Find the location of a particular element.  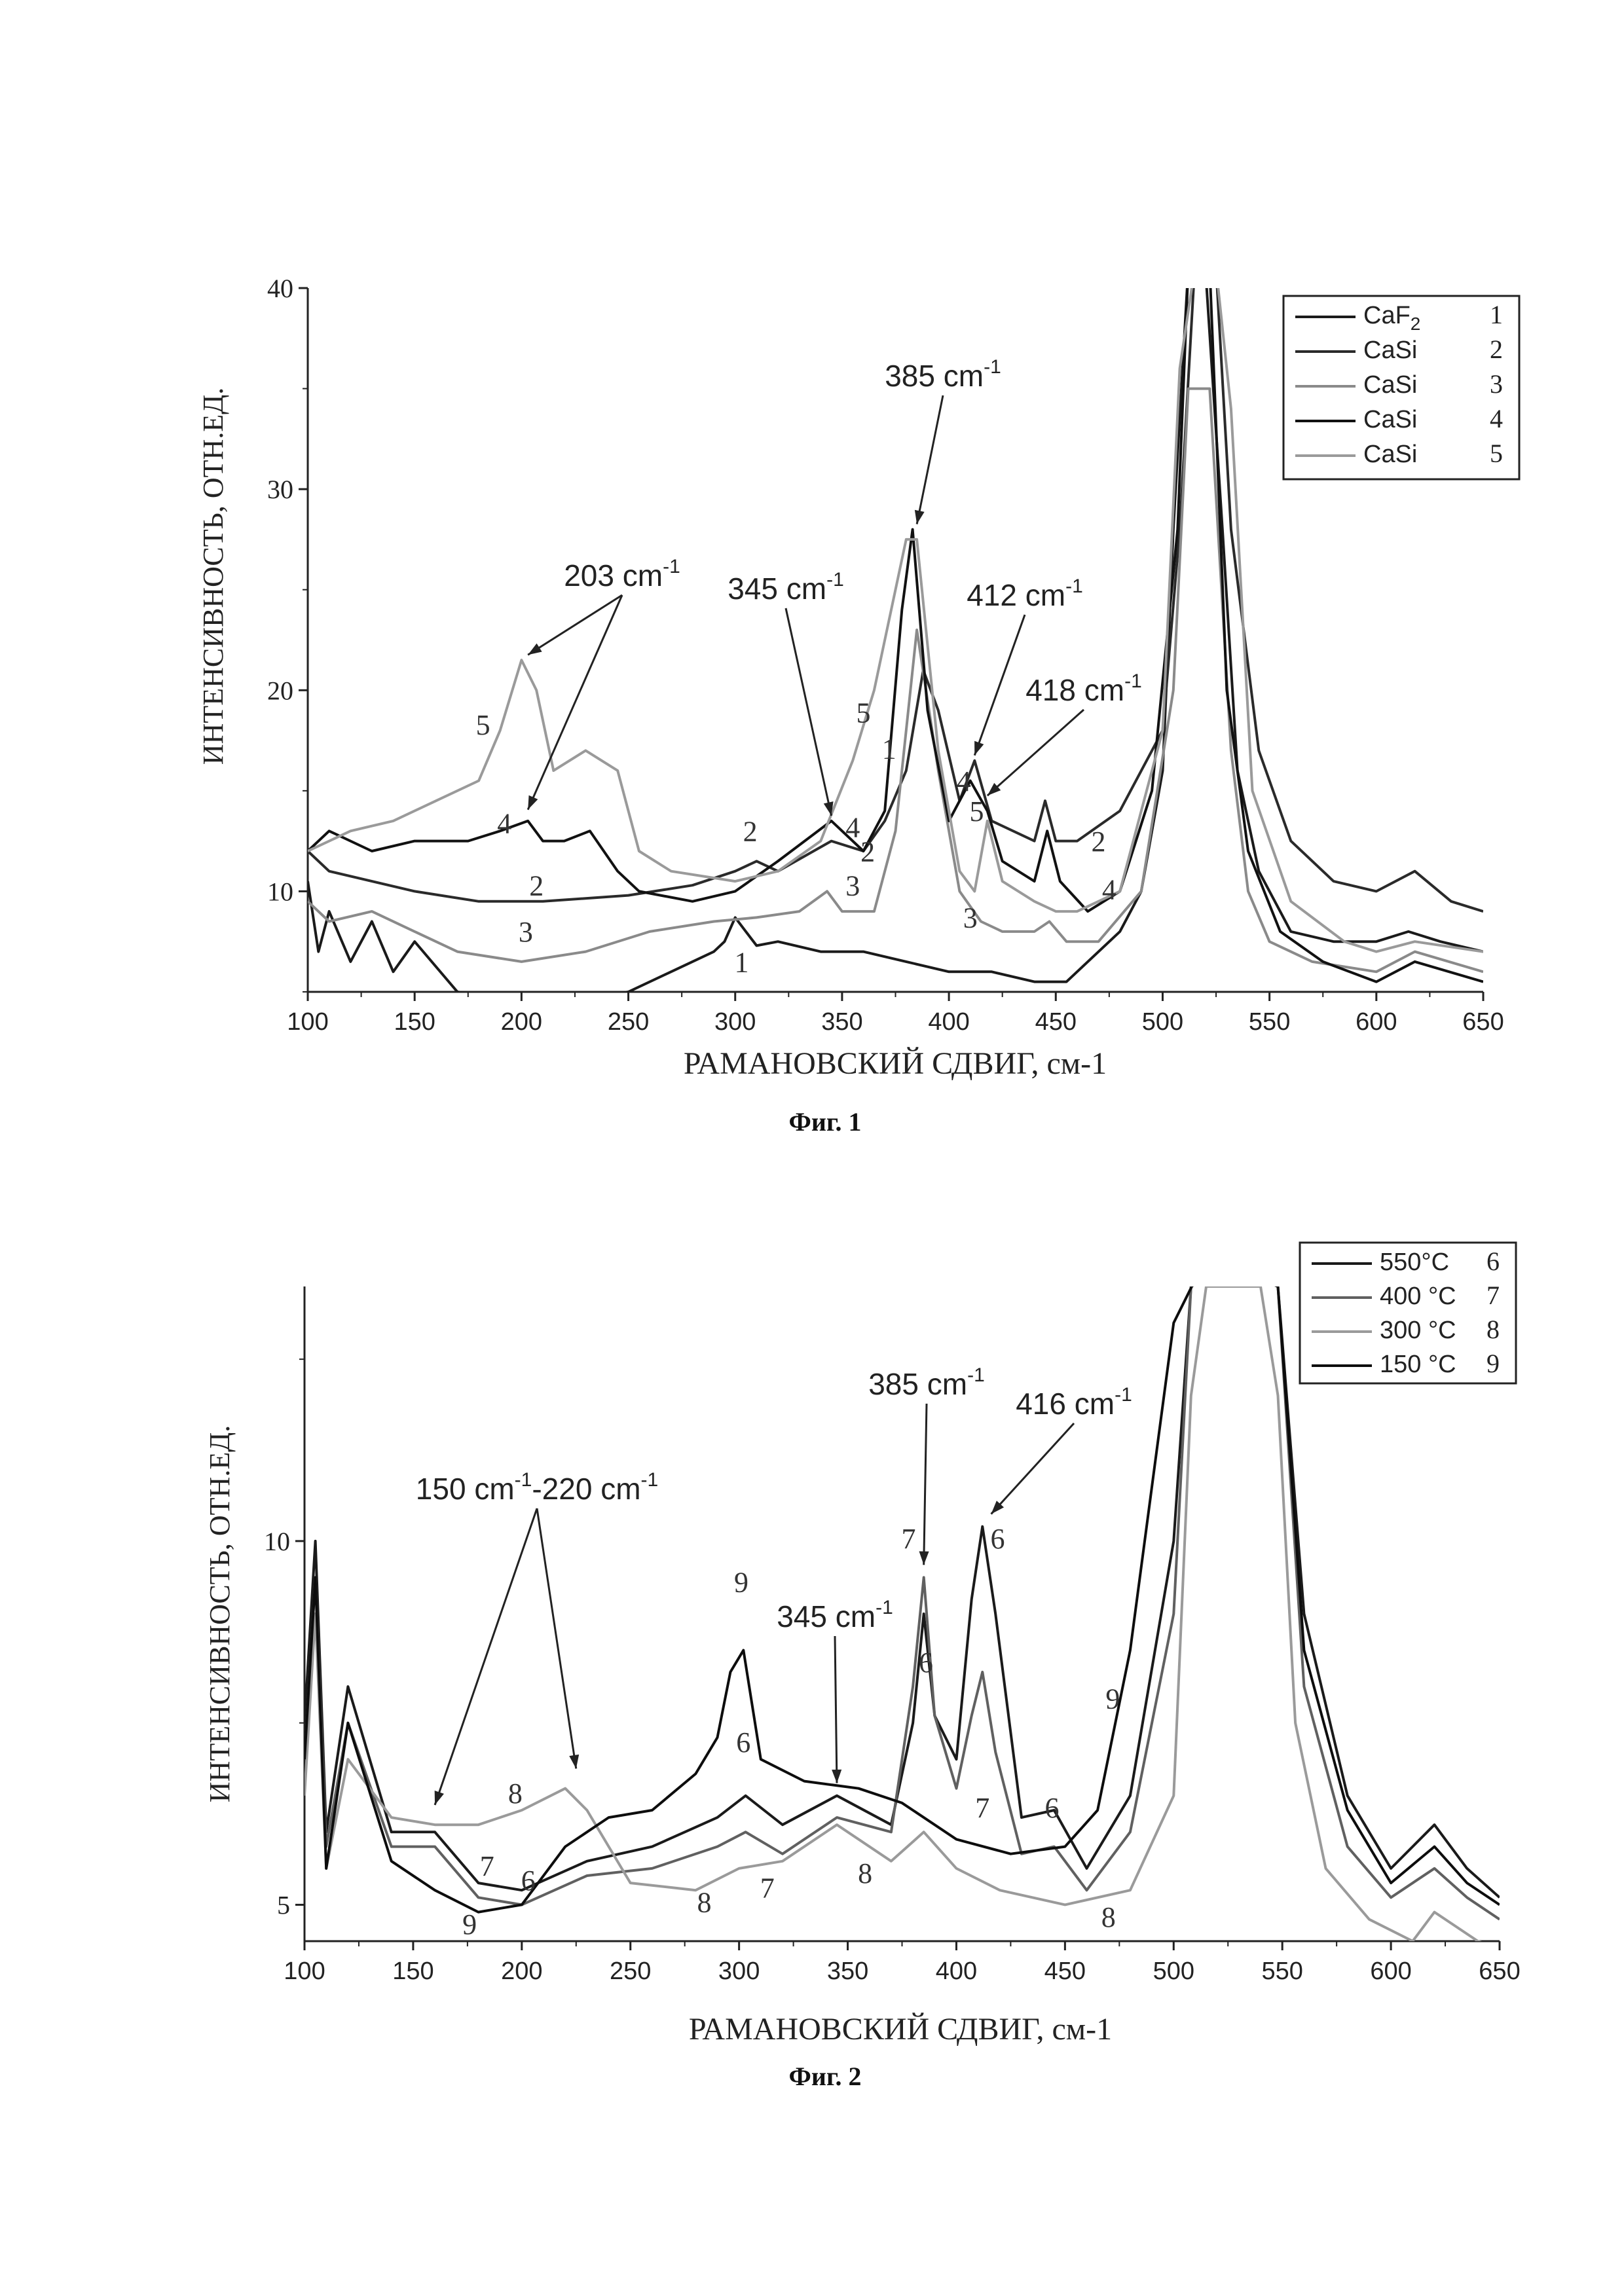

x-tick-label: 300 is located at coordinates (735, 1022).